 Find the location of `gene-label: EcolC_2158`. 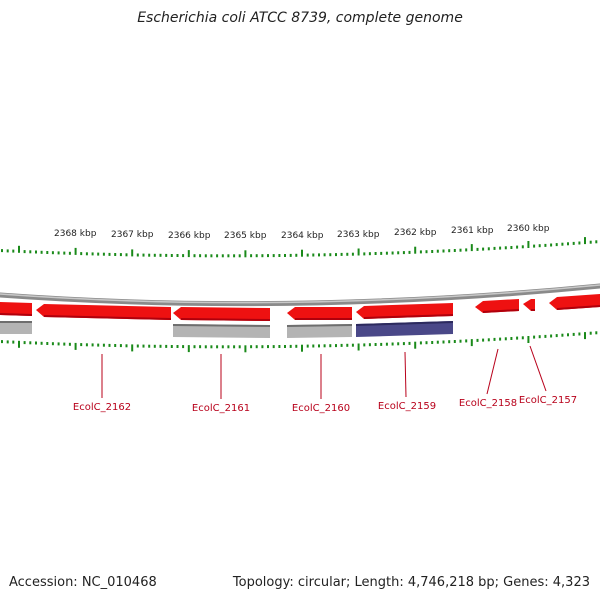

gene-label: EcolC_2158 is located at coordinates (488, 403).